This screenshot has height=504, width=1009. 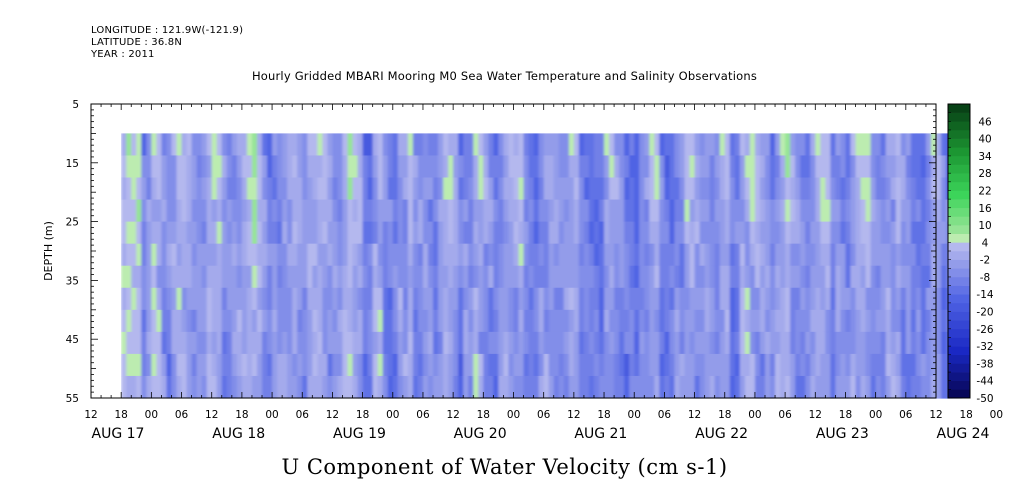 I want to click on latitude-label: LATITUDE : 36.8N, so click(x=137, y=42).